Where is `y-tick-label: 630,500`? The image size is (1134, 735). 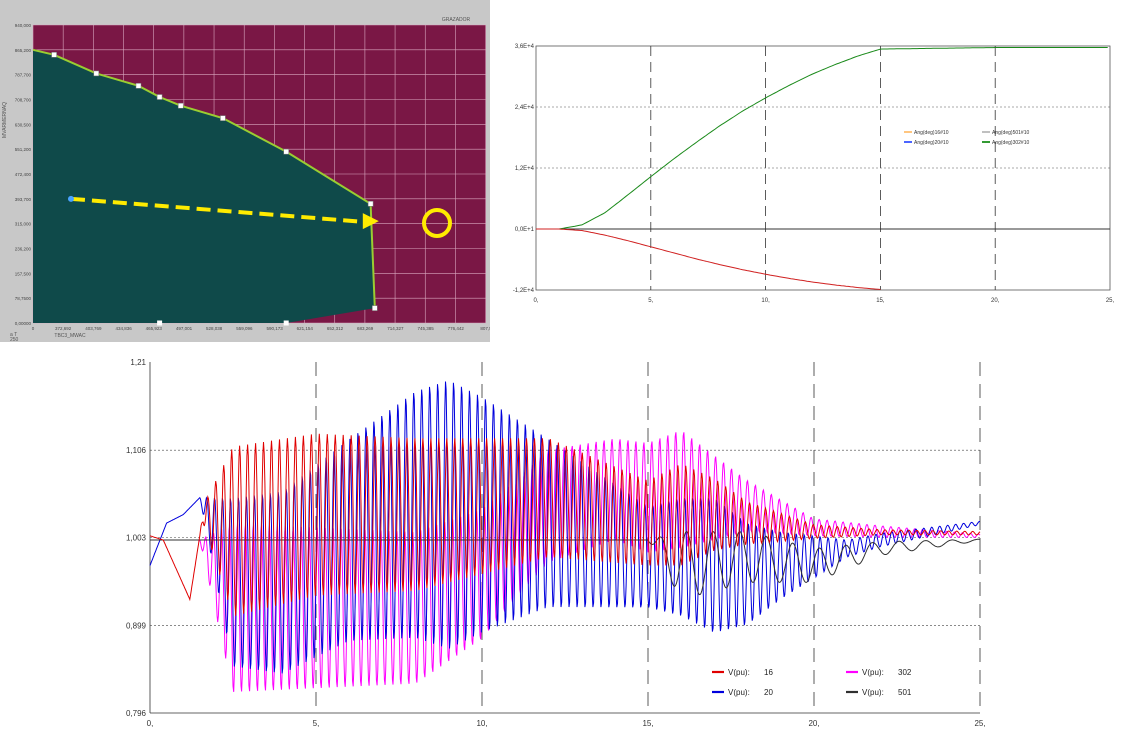
y-tick-label: 630,500 is located at coordinates (23, 124).